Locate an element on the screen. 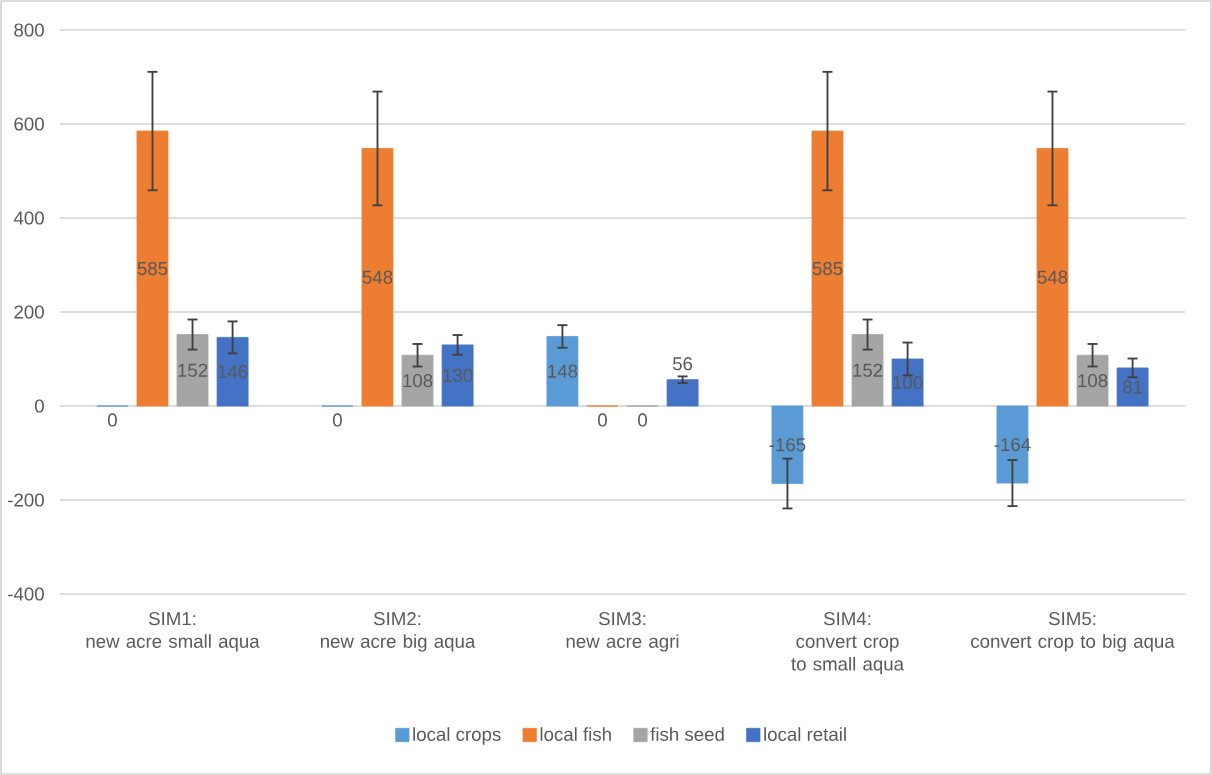  data-label: 146 is located at coordinates (233, 372).